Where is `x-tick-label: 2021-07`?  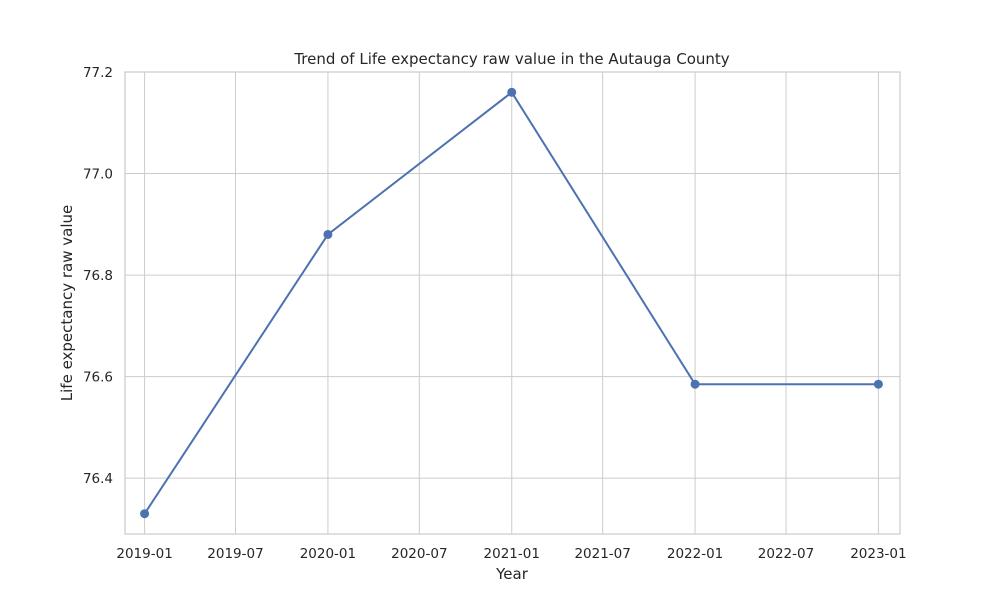 x-tick-label: 2021-07 is located at coordinates (602, 554).